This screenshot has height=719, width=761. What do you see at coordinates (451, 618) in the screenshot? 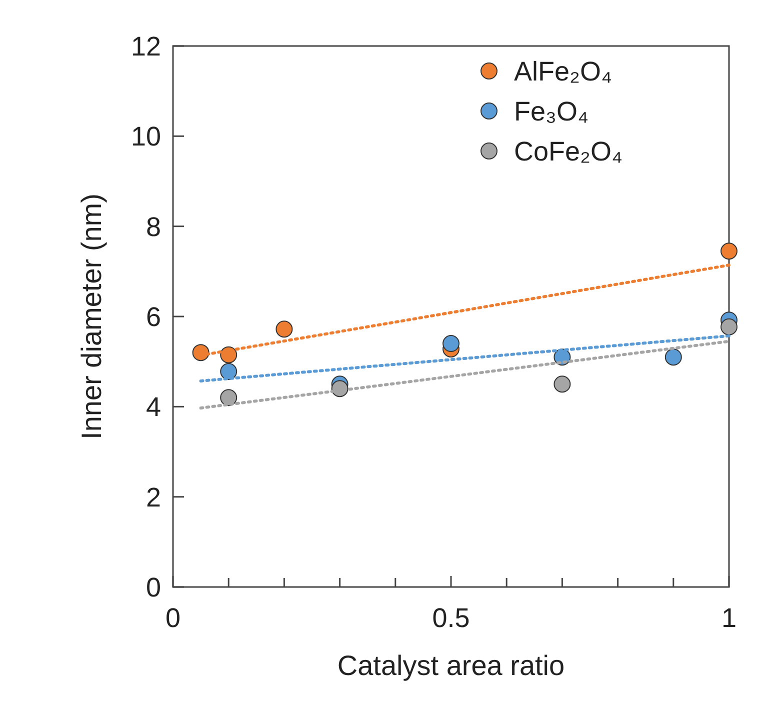
I see `x-tick-label: 0.5` at bounding box center [451, 618].